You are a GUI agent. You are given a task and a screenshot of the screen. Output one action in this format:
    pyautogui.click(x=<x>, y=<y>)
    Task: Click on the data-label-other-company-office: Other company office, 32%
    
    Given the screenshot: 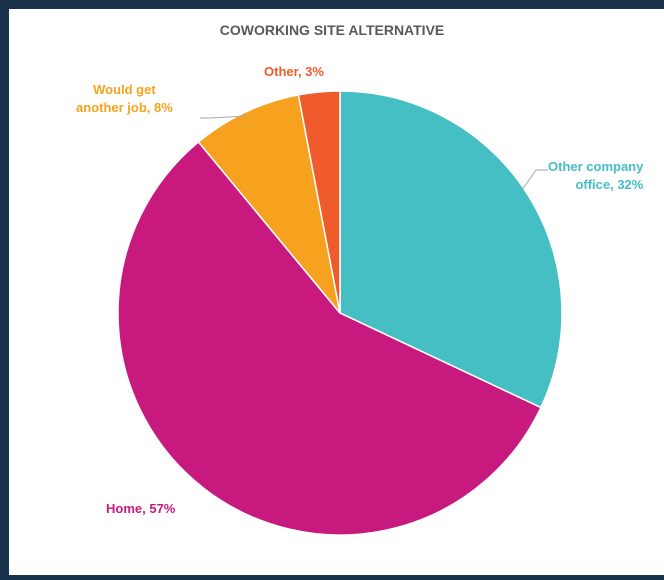 What is the action you would take?
    pyautogui.click(x=595, y=176)
    